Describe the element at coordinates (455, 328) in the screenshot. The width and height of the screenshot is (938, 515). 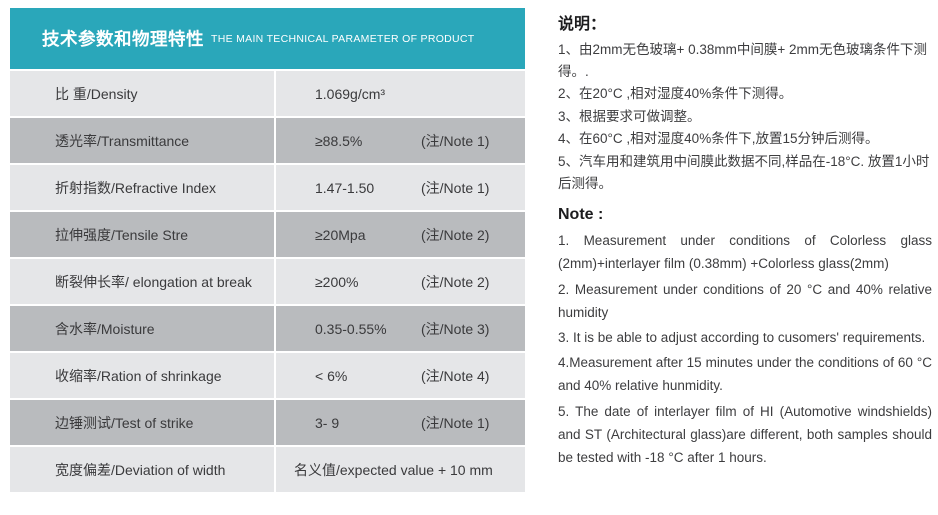
I see `row-note-ref: (注/Note 3)` at that location.